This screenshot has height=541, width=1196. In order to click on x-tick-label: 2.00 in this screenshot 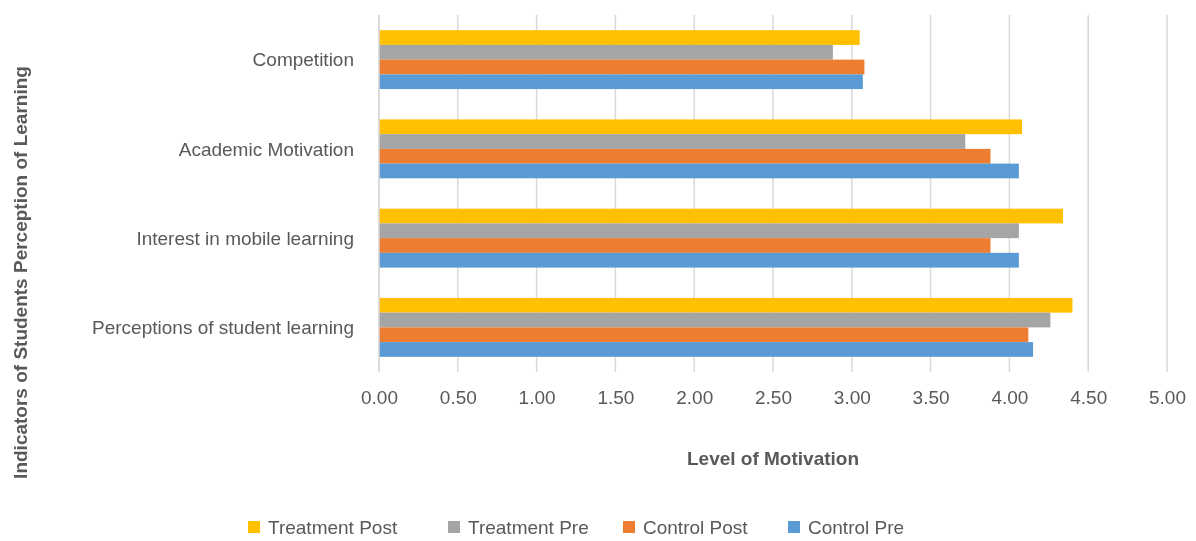, I will do `click(695, 397)`.